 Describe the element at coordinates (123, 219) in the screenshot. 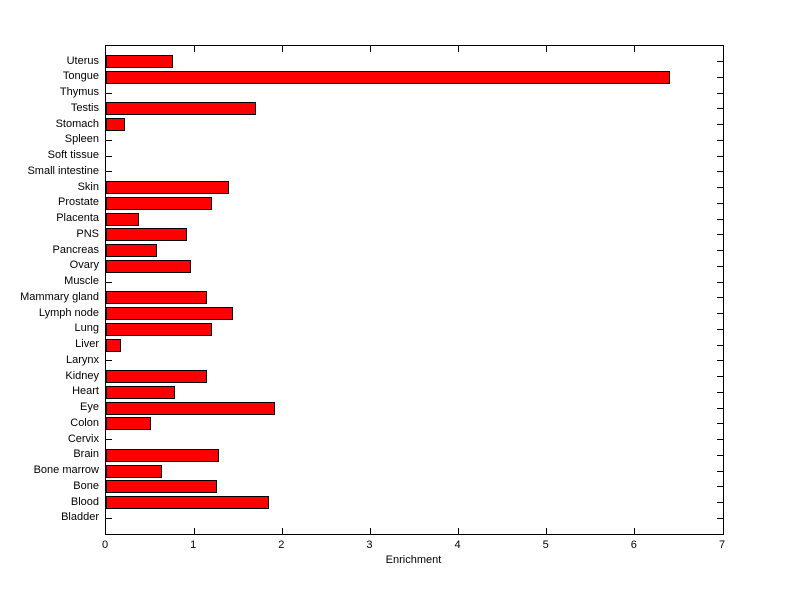

I see `bar-placenta` at that location.